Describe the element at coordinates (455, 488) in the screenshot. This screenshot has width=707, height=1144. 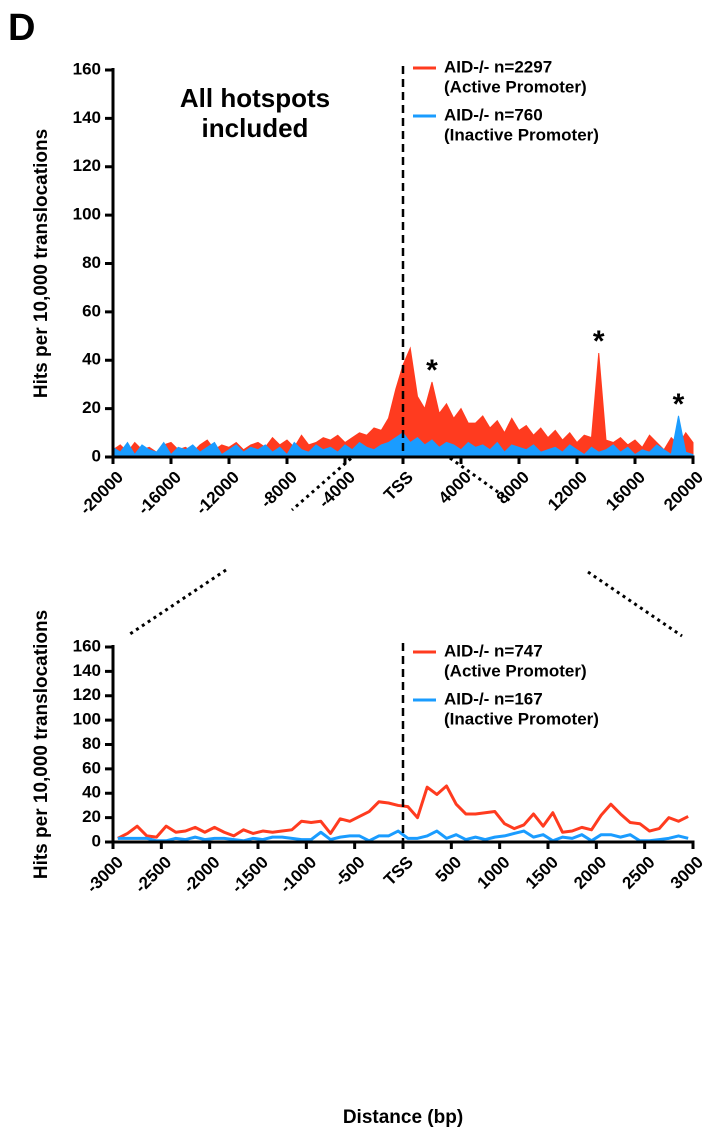
I see `x-tick-label: 4000` at that location.